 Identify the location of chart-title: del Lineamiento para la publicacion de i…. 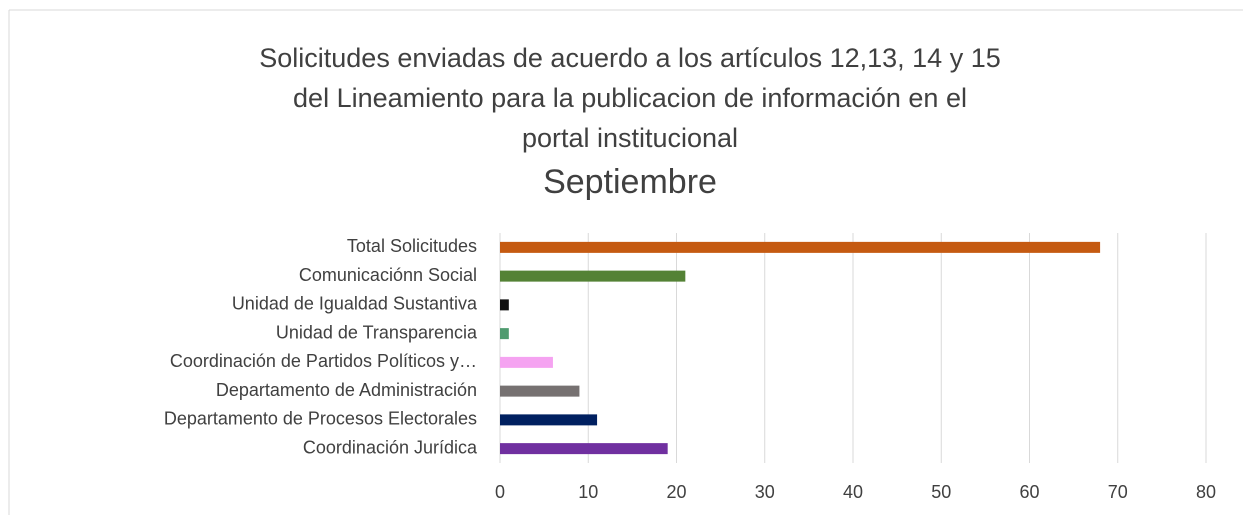
(630, 98).